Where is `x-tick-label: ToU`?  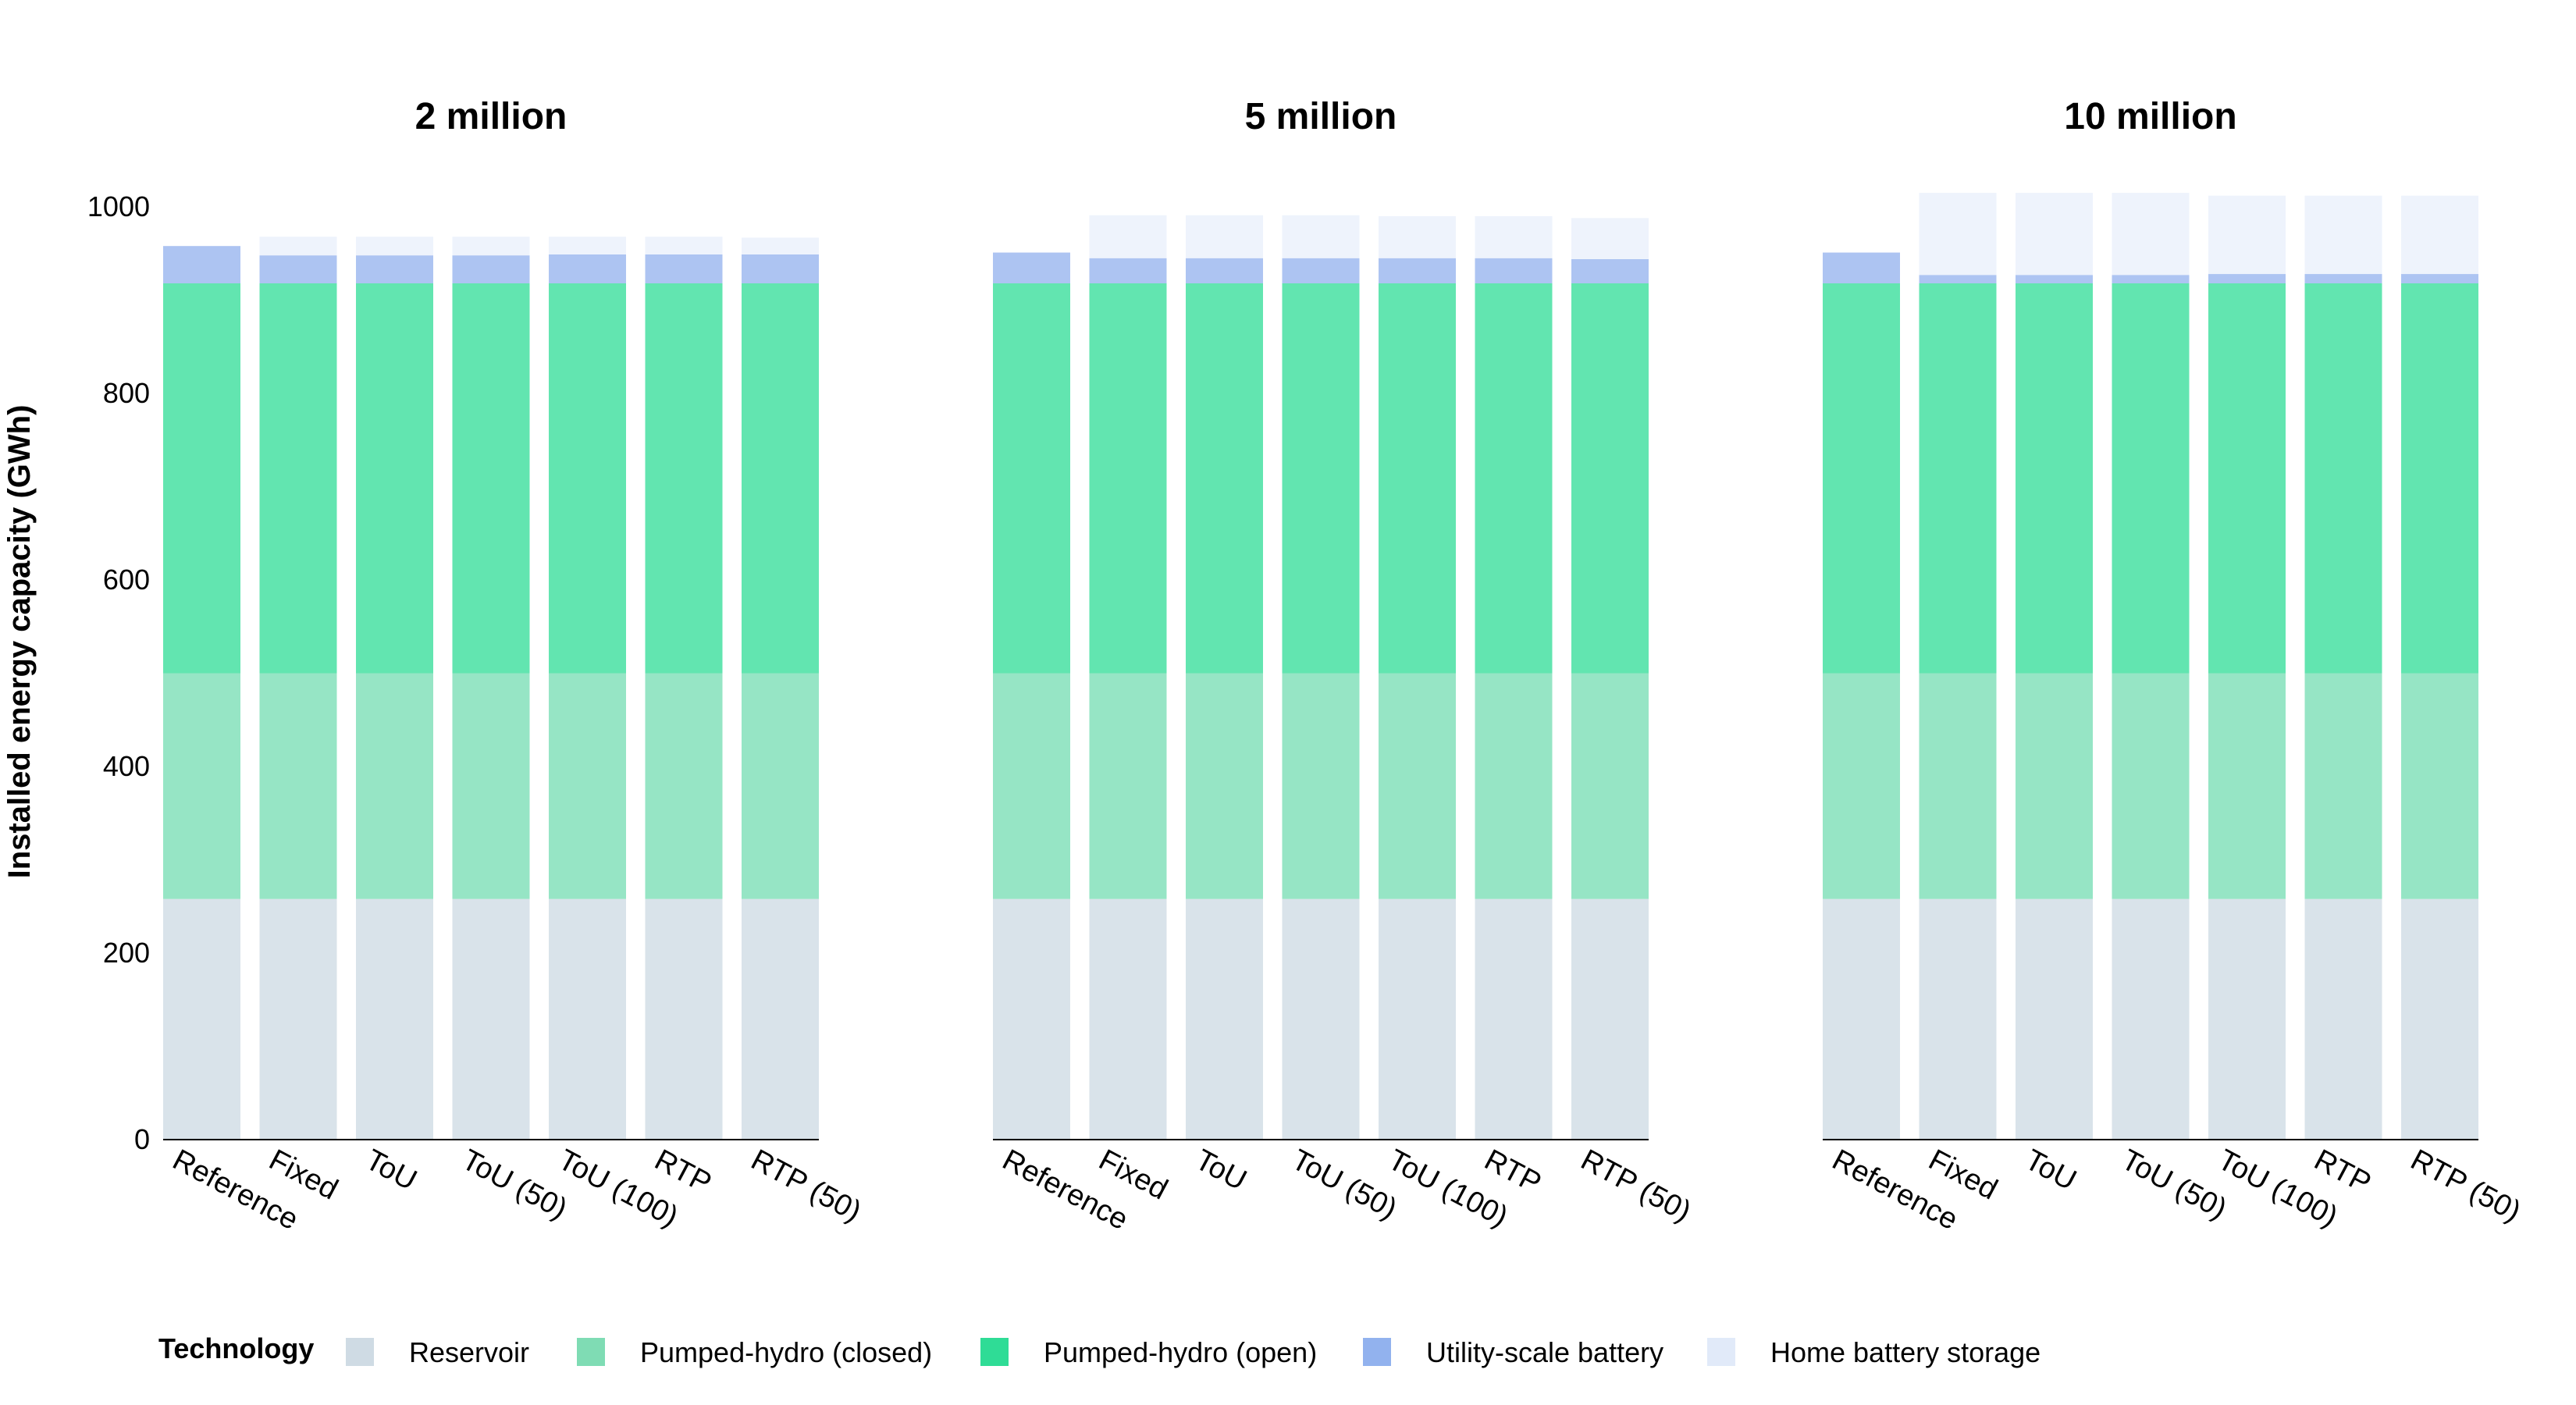
x-tick-label: ToU is located at coordinates (1220, 1170).